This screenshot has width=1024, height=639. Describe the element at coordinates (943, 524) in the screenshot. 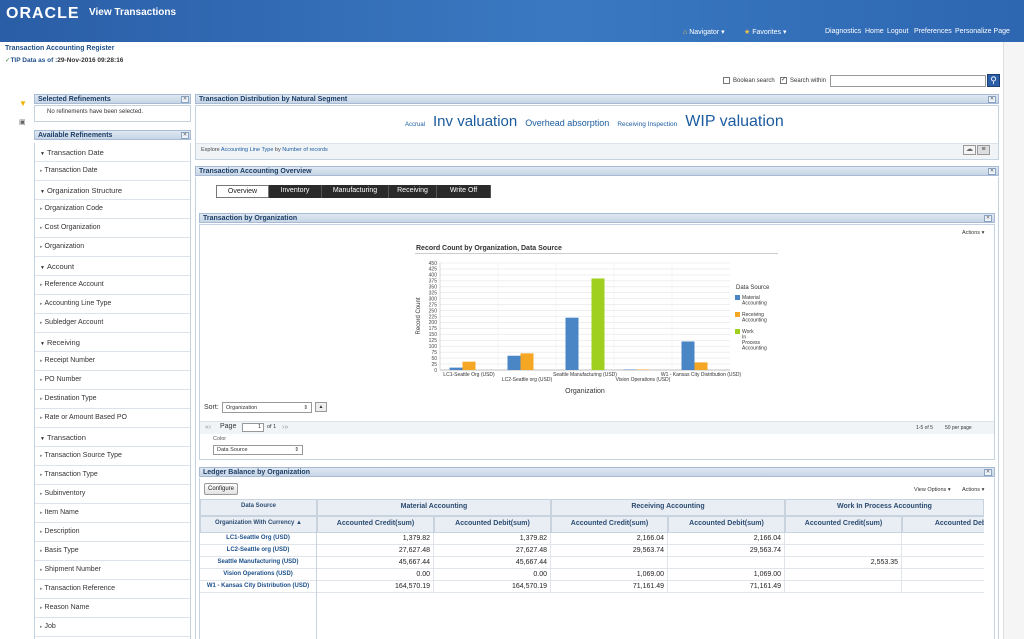

I see `column-header: Accounted Deb` at that location.